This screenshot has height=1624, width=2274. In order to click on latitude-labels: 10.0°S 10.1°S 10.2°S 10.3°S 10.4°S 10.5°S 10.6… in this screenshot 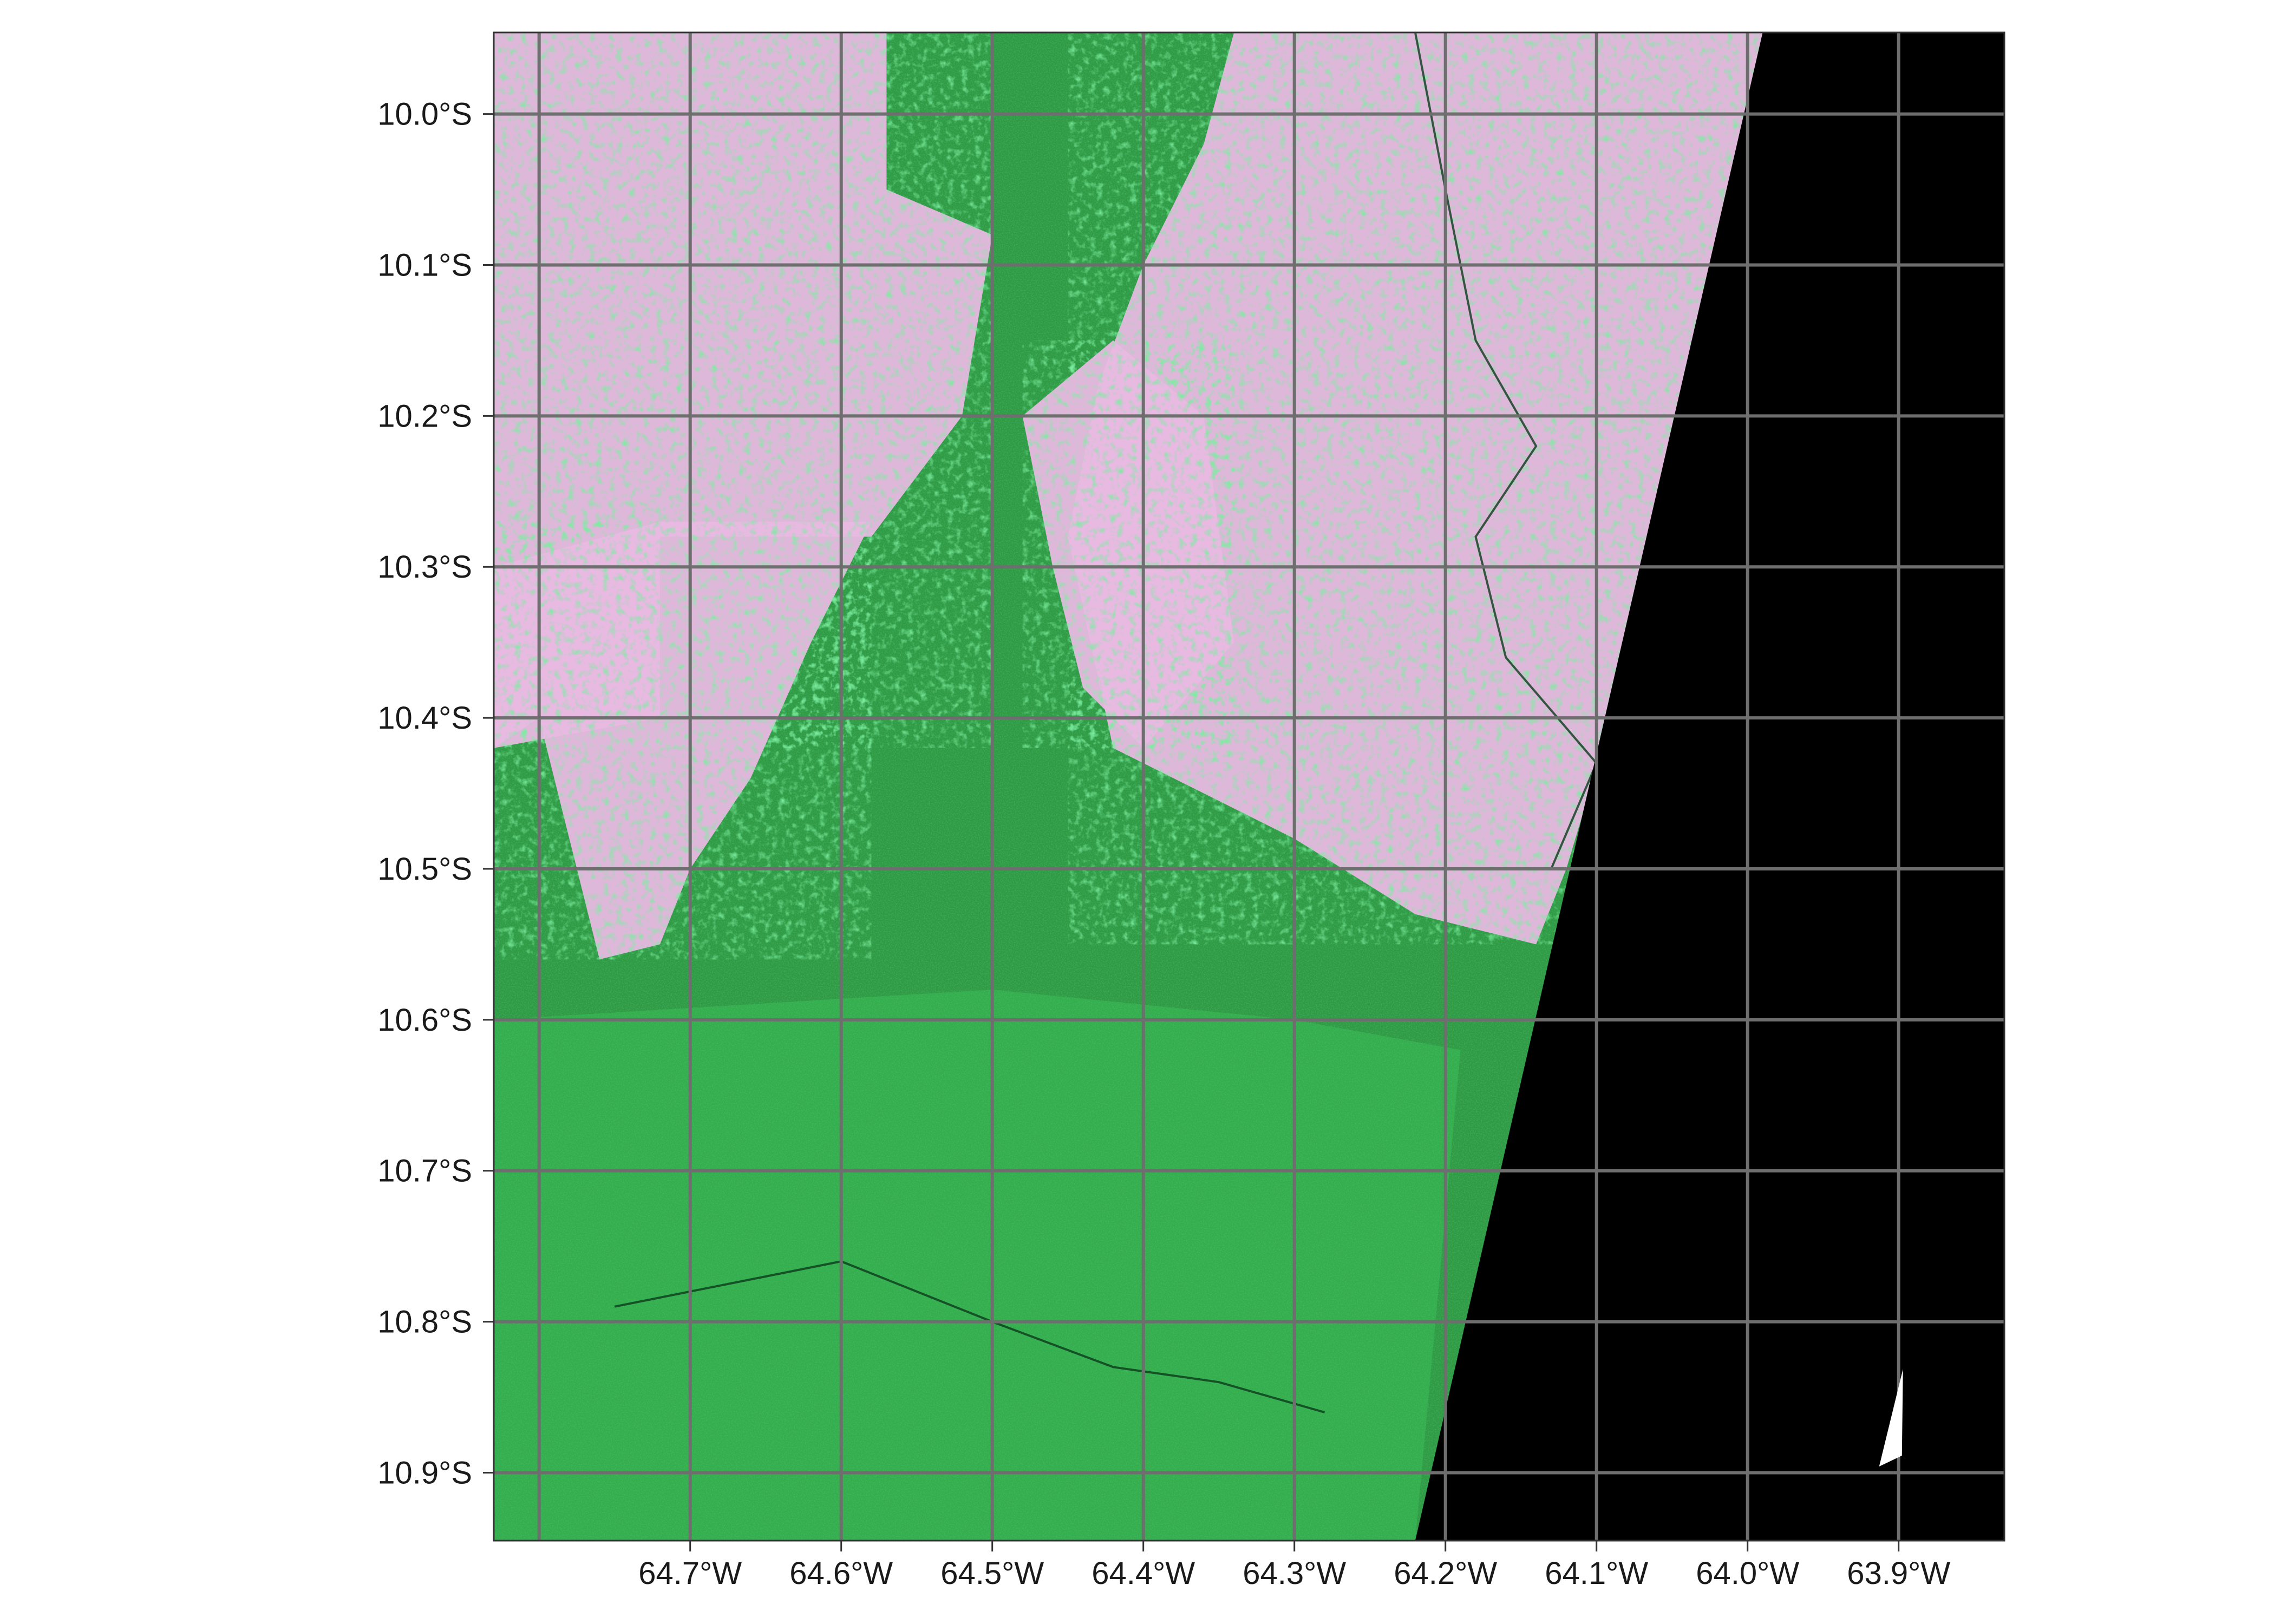, I will do `click(436, 794)`.